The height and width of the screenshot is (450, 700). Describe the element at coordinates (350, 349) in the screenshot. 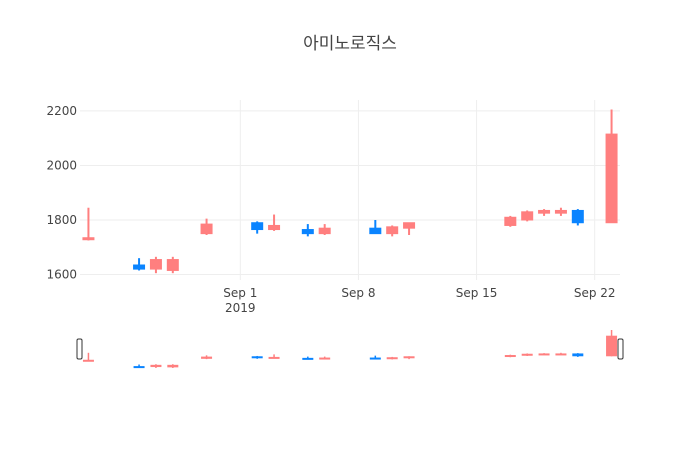

I see `range-slider` at that location.